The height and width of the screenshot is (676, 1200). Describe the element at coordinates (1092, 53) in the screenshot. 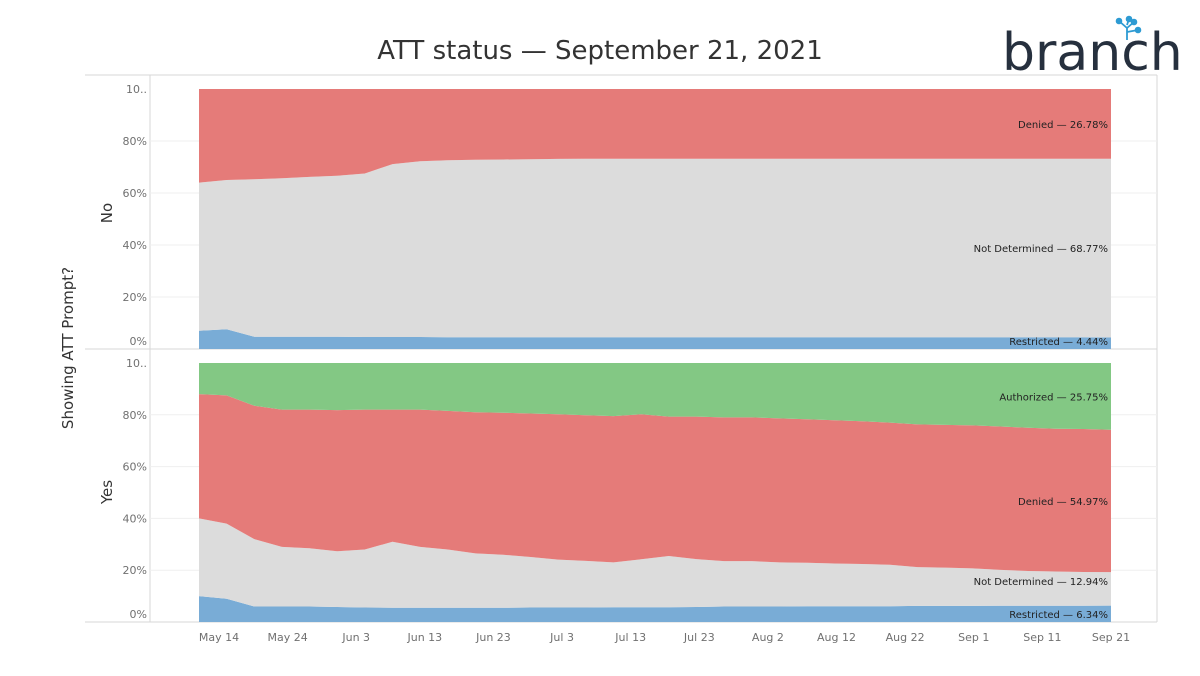

I see `logo-text: branch` at that location.